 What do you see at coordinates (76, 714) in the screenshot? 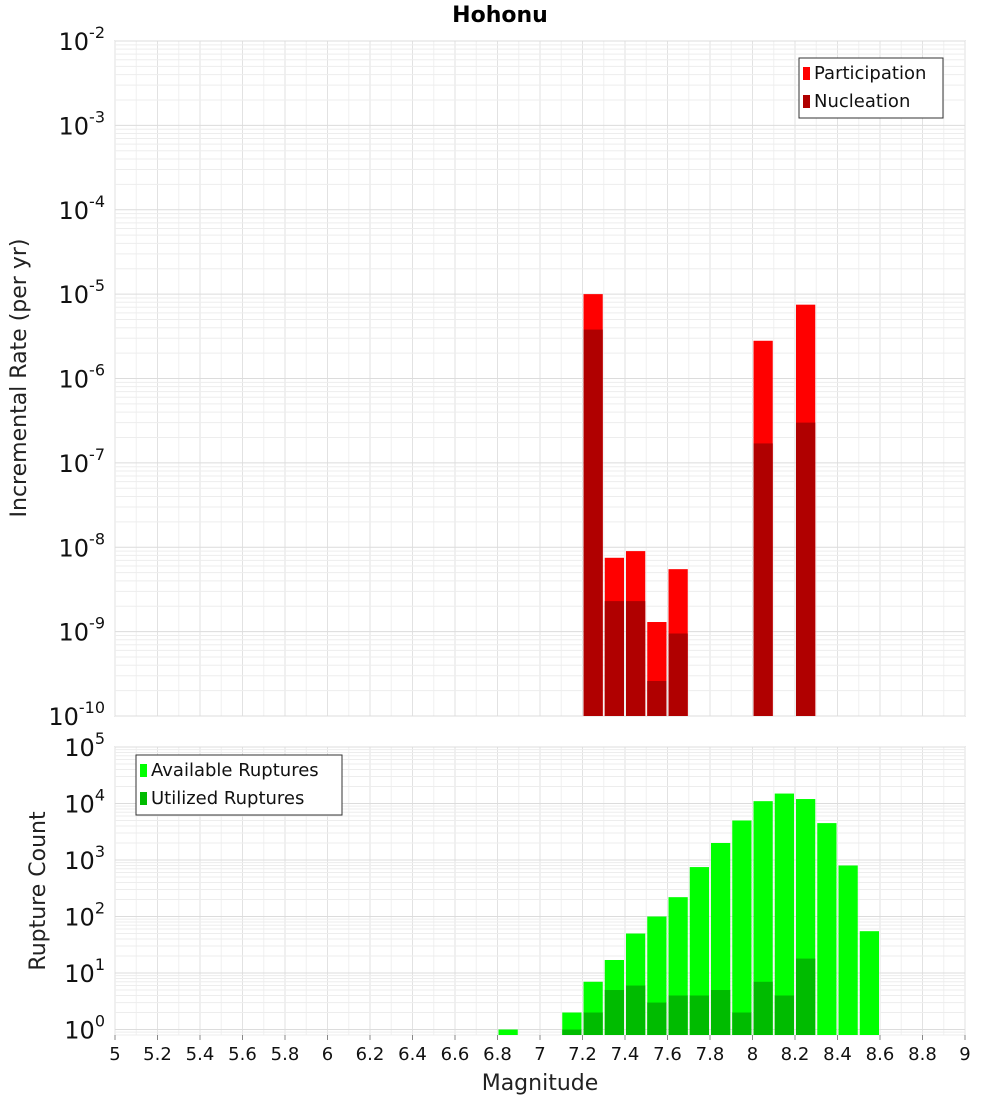
I see `rate-y-tick-label: 10⁻¹⁰` at bounding box center [76, 714].